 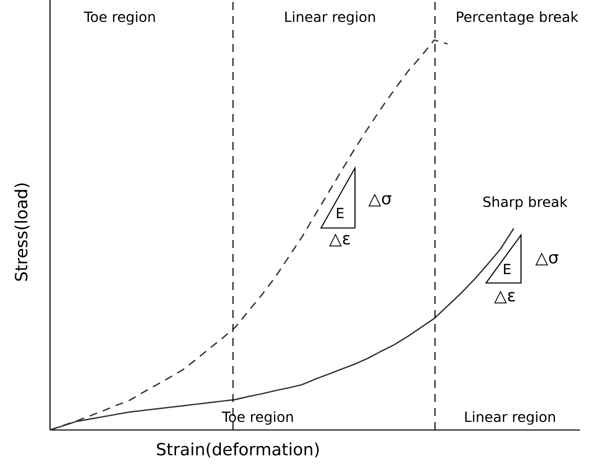 I want to click on text: Linear region, so click(x=330, y=18).